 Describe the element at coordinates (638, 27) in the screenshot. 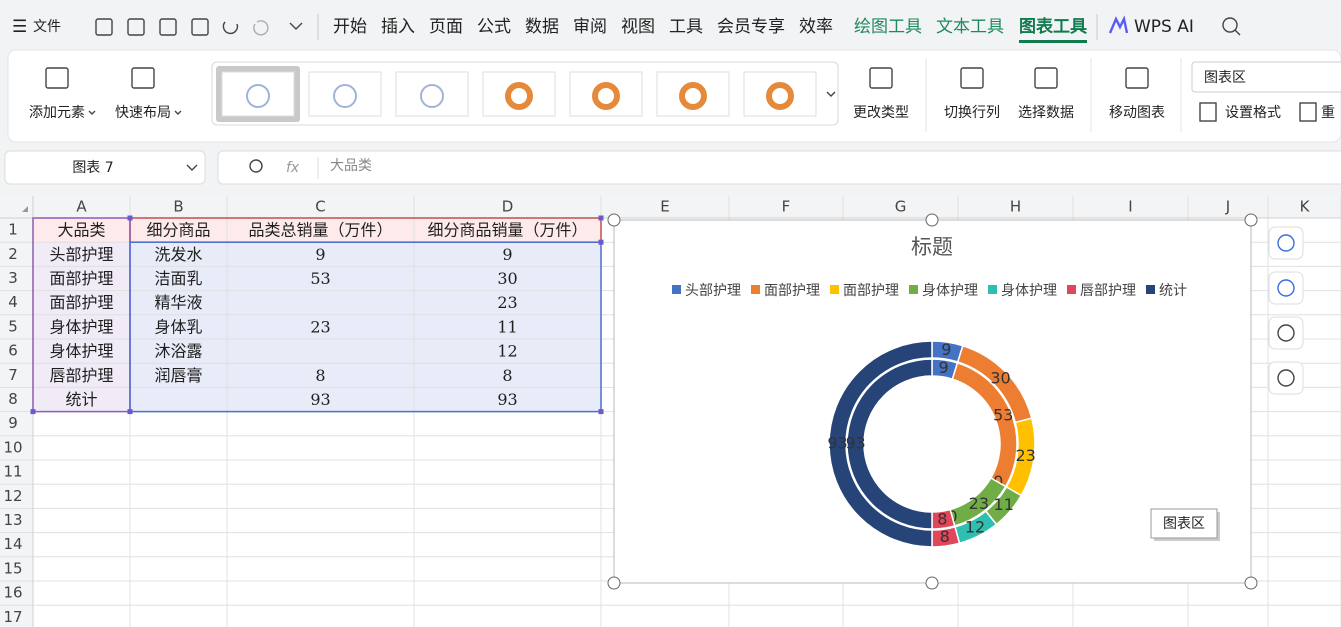

I see `menu-tab: 视图` at that location.